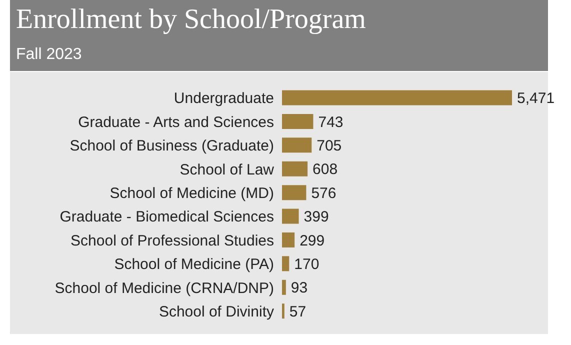 This screenshot has width=571, height=345. What do you see at coordinates (329, 145) in the screenshot?
I see `data-label: 705` at bounding box center [329, 145].